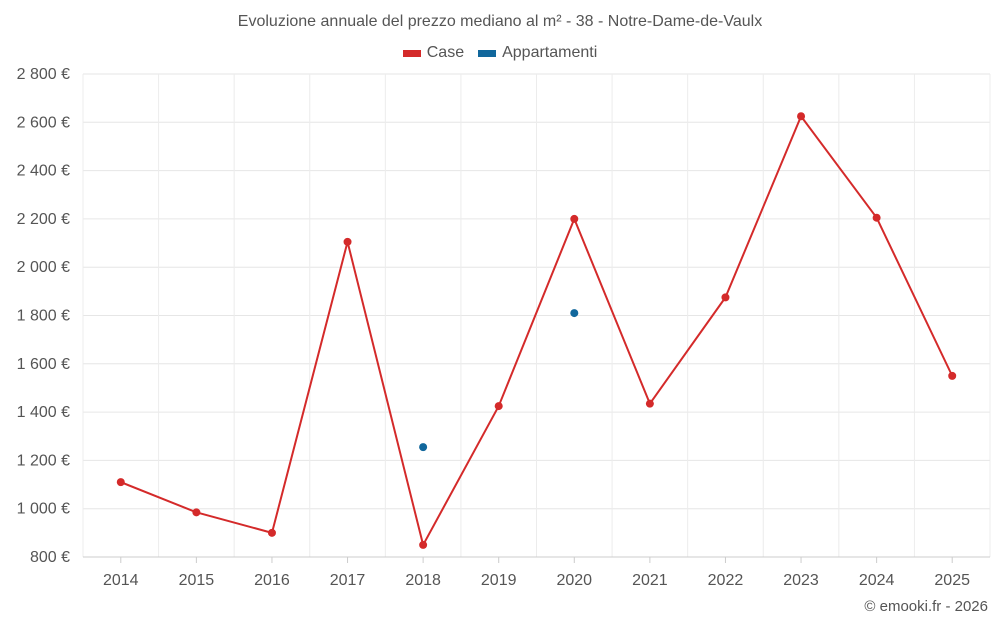 The width and height of the screenshot is (1000, 625). I want to click on legend-item-case: Case, so click(433, 53).